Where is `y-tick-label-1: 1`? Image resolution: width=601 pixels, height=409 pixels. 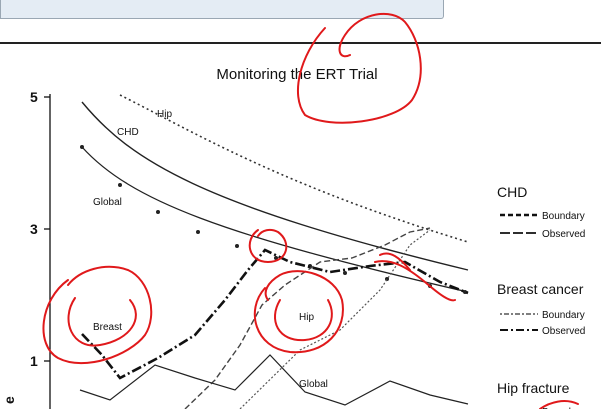 y-tick-label-1: 1 is located at coordinates (34, 361).